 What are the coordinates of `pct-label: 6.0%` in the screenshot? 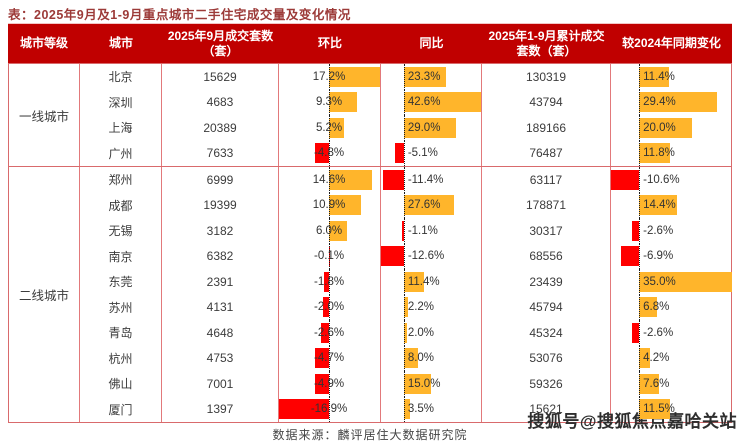 It's located at (329, 231).